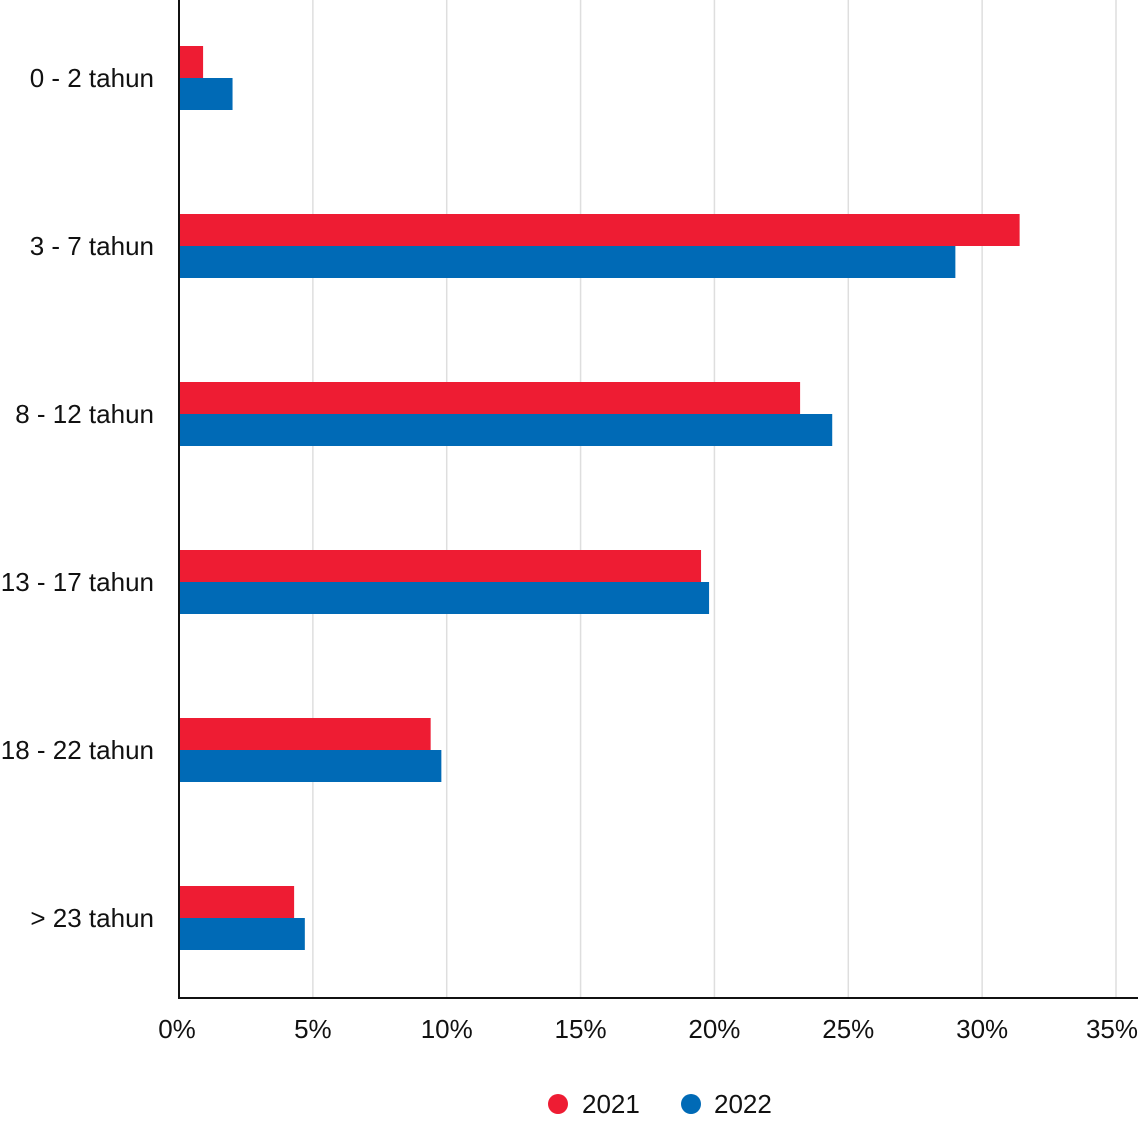 This screenshot has width=1140, height=1122. What do you see at coordinates (177, 1029) in the screenshot?
I see `x-tick-label: 0%` at bounding box center [177, 1029].